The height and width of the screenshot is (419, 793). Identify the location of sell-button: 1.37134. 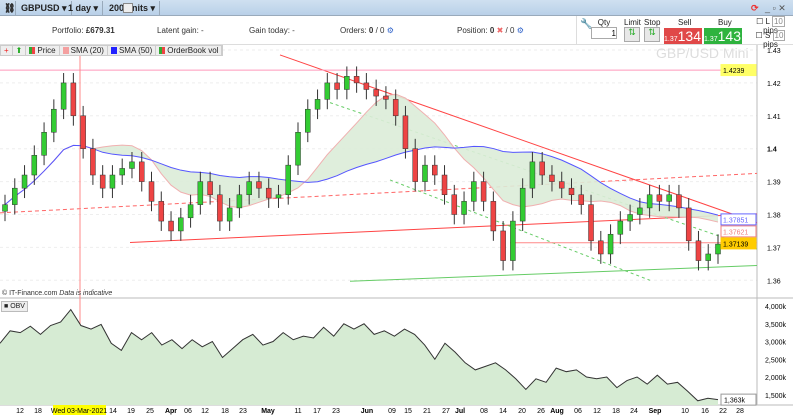
(683, 36).